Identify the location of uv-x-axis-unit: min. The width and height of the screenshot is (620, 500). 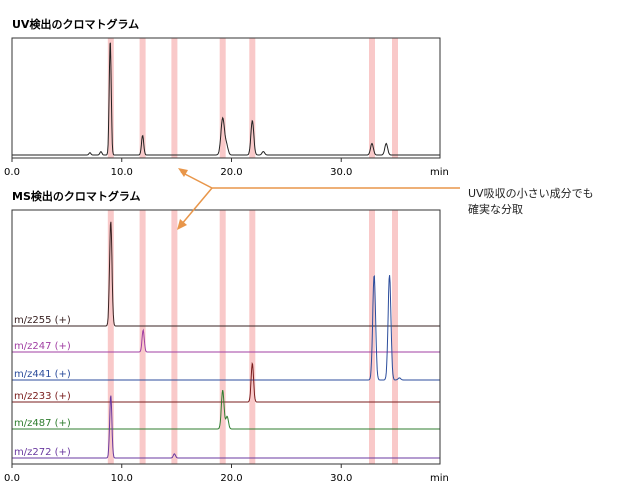
(439, 172).